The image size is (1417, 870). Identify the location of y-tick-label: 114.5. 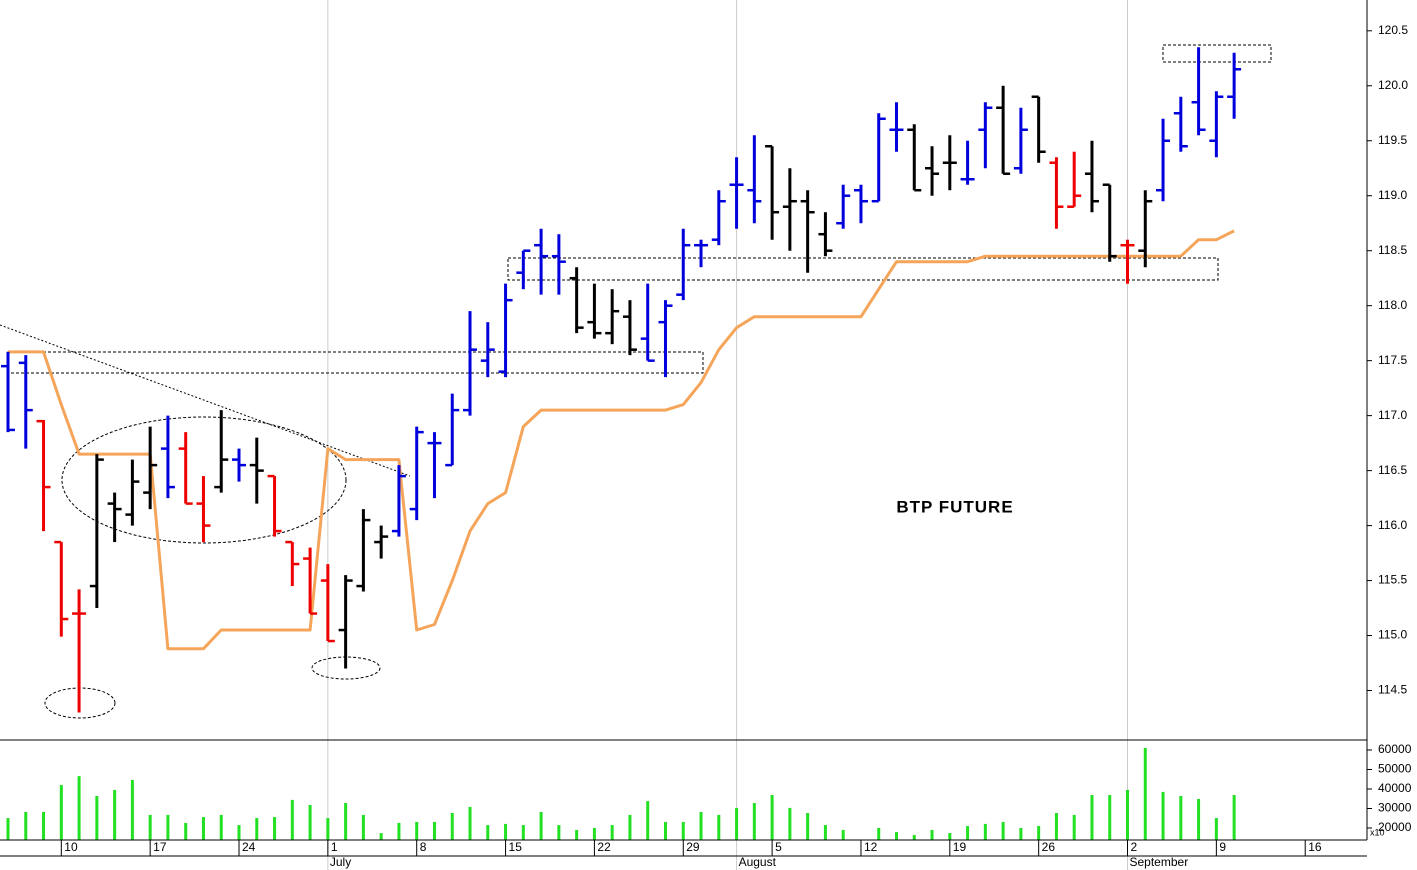
(1392, 690).